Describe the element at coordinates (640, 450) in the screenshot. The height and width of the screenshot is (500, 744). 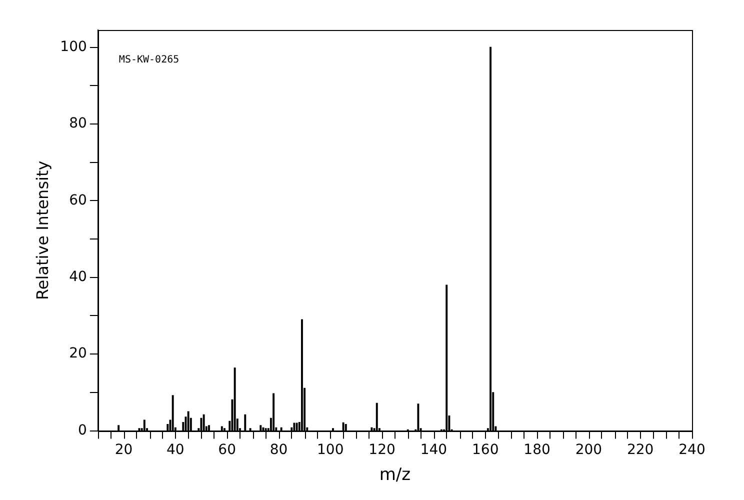
I see `x-tick-label: 220` at that location.